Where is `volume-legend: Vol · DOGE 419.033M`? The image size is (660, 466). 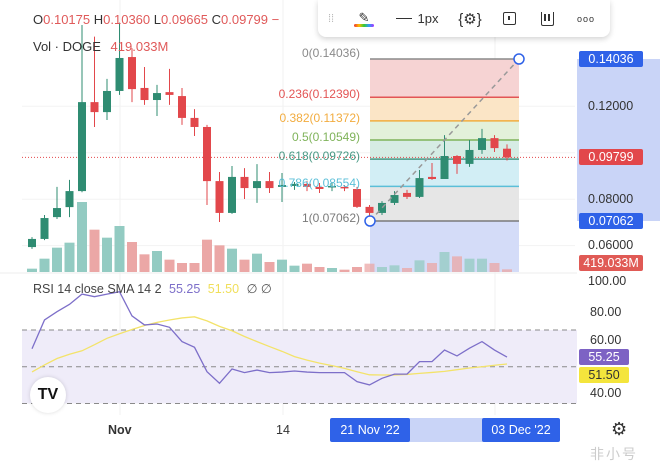 volume-legend: Vol · DOGE 419.033M is located at coordinates (100, 46).